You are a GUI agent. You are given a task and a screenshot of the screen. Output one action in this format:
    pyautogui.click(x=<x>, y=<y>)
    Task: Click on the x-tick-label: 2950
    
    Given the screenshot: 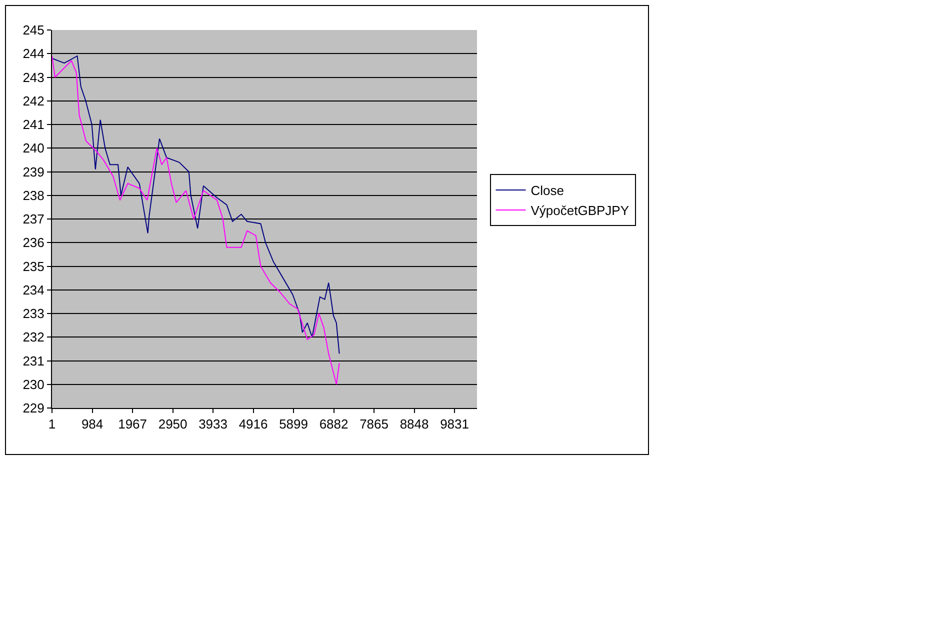 What is the action you would take?
    pyautogui.click(x=173, y=424)
    